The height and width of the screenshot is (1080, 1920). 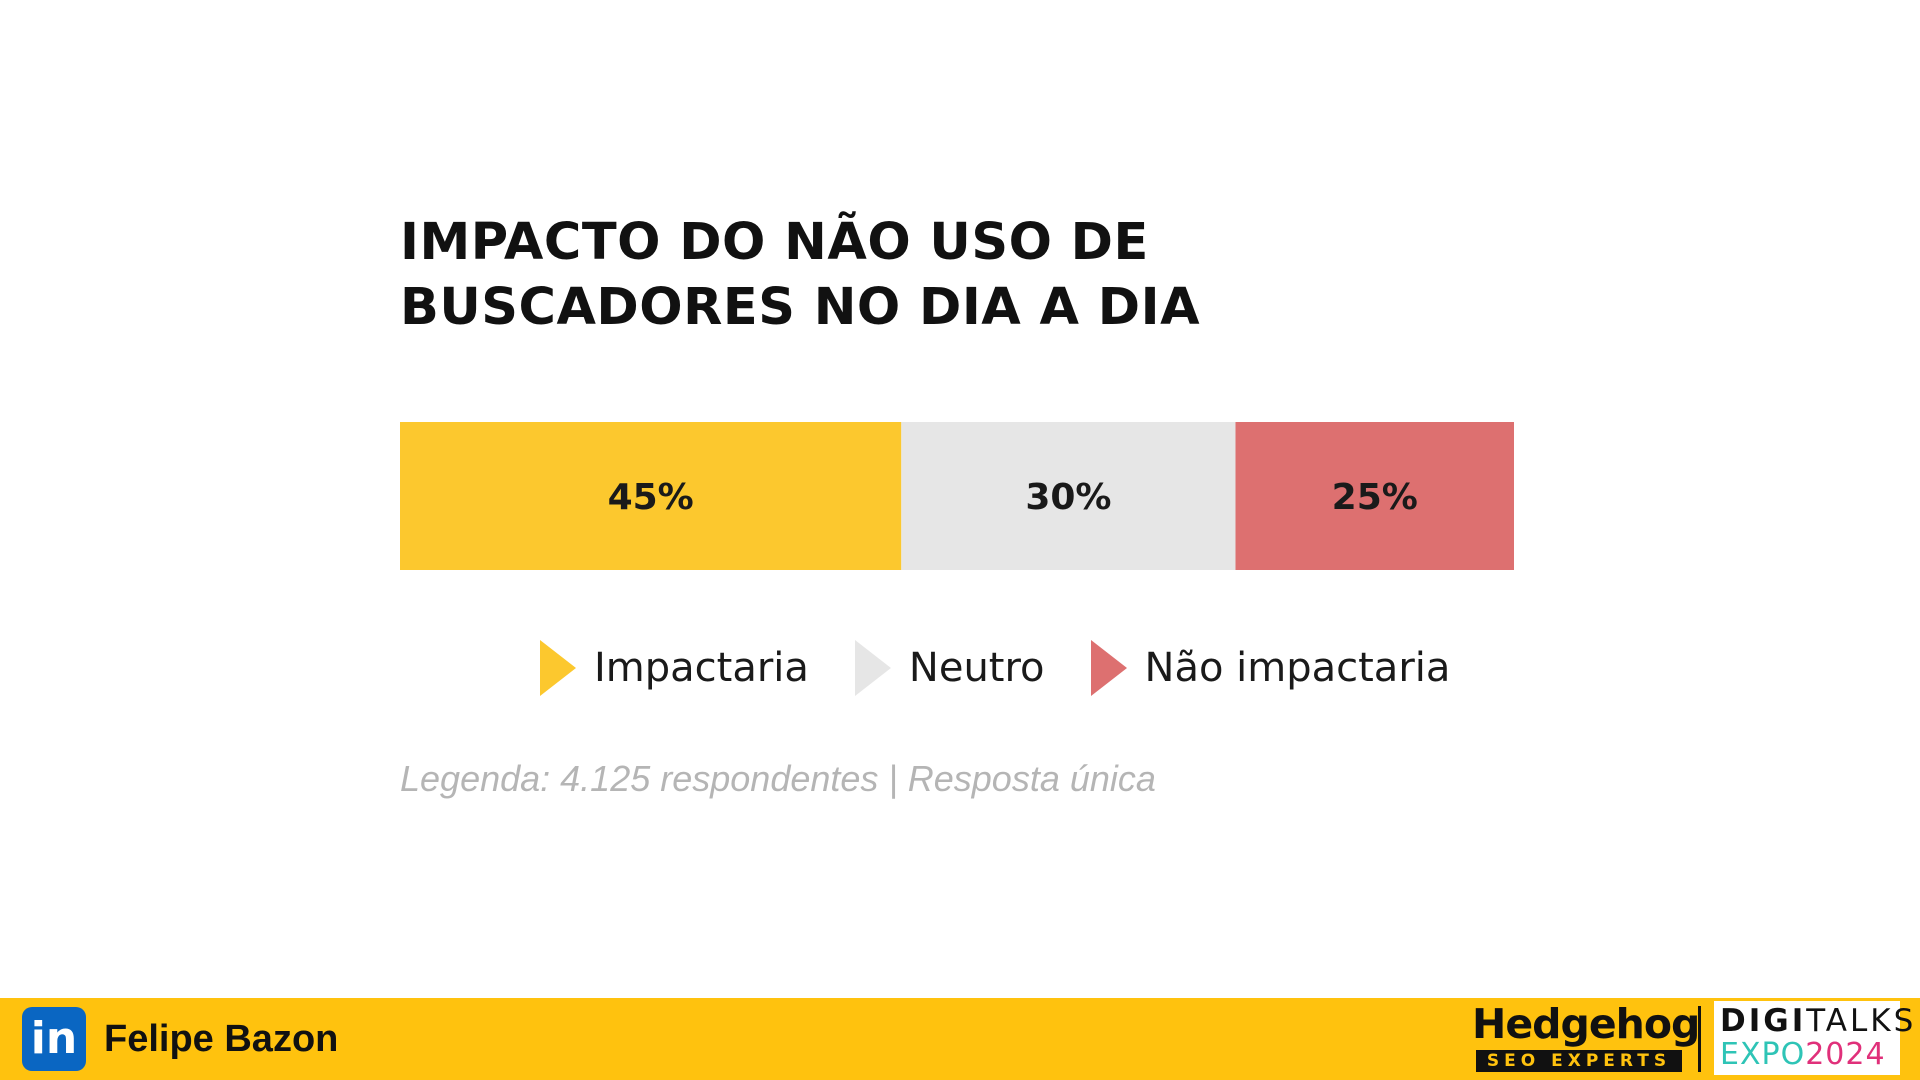 I want to click on digitalks-logo-bottom: EXPO2024, so click(x=1807, y=1055).